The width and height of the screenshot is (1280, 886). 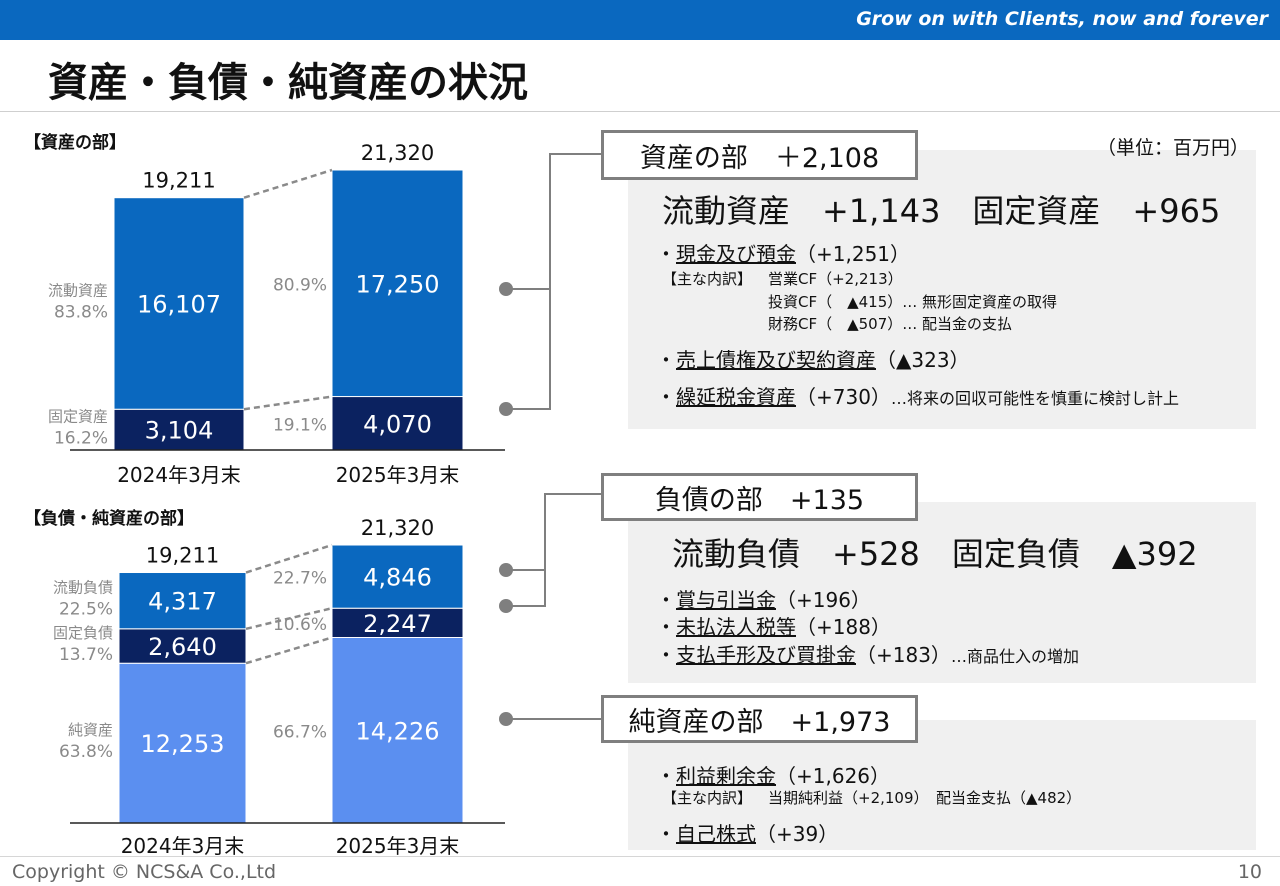 What do you see at coordinates (300, 625) in the screenshot?
I see `bar-percent-label: 10.6%` at bounding box center [300, 625].